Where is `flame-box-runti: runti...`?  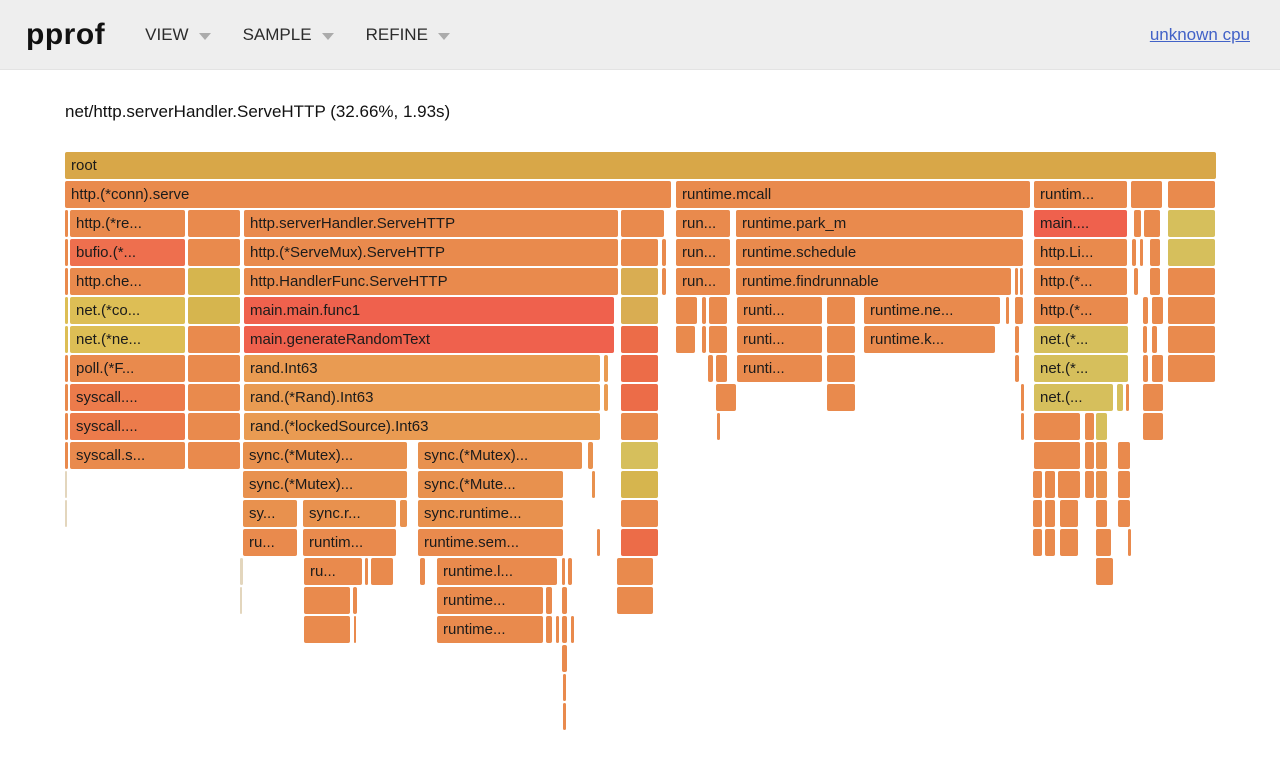
flame-box-runti: runti... is located at coordinates (779, 310).